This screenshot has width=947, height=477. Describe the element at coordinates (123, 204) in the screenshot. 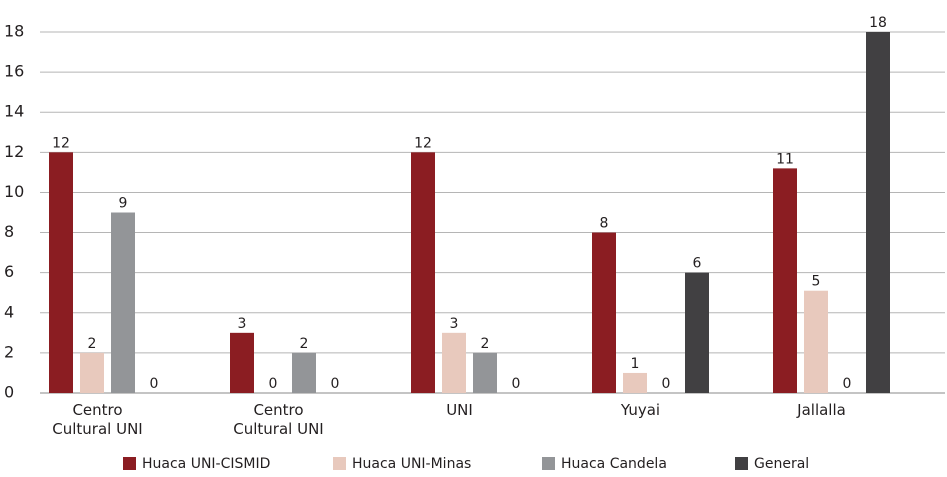

I see `value-label: 9` at that location.